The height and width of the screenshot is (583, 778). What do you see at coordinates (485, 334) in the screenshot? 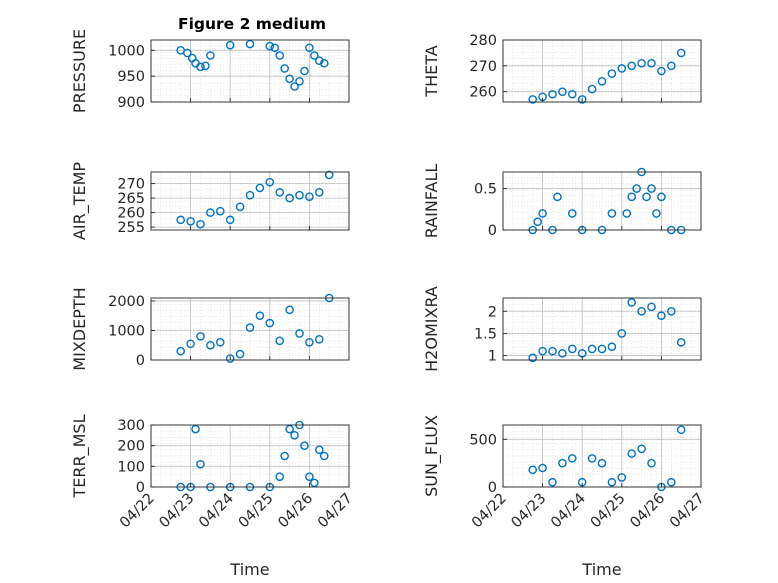
I see `y-tick-label: 1.5` at bounding box center [485, 334].